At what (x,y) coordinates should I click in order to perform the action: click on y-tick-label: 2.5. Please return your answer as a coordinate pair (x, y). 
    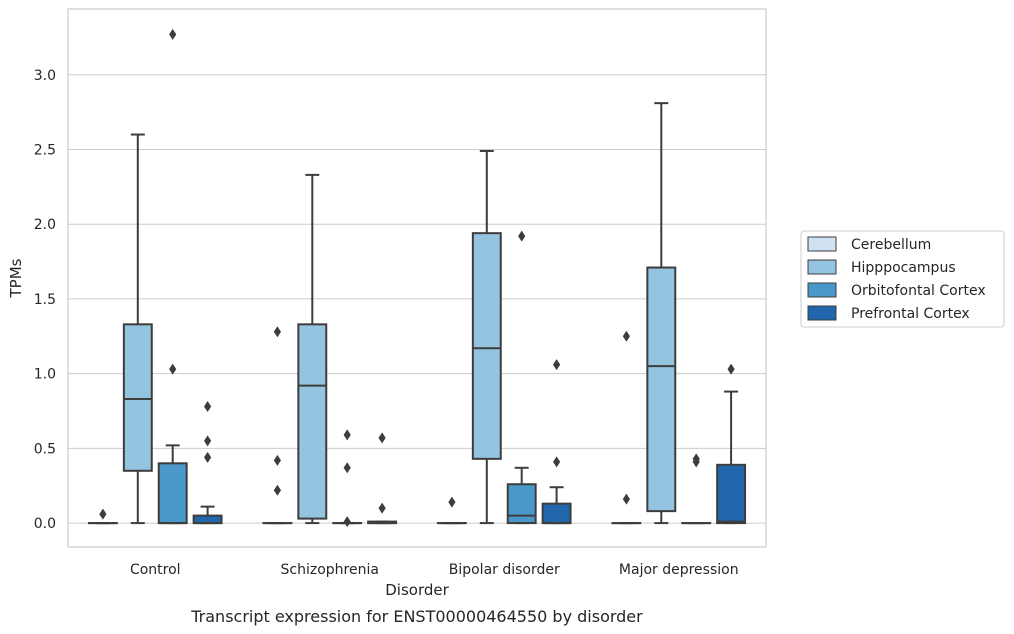
    Looking at the image, I should click on (45, 150).